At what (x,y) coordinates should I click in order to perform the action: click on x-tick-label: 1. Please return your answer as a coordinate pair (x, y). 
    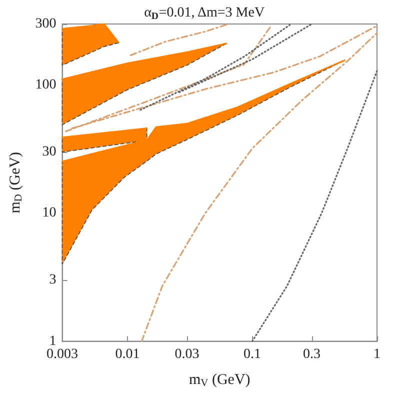
    Looking at the image, I should click on (377, 354).